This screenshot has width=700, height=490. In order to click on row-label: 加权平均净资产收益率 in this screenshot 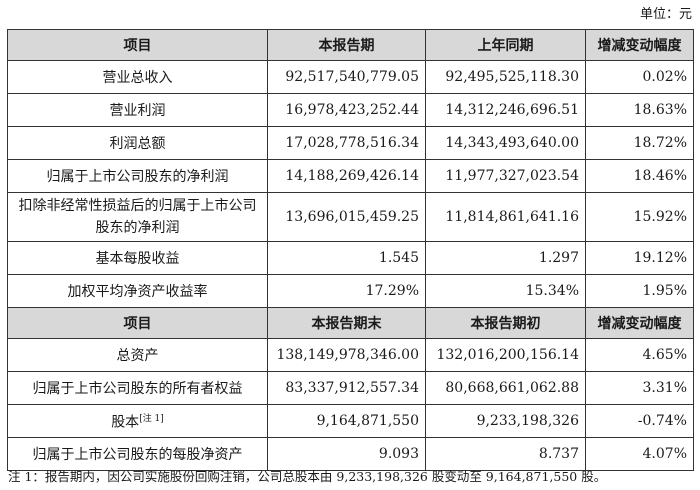, I will do `click(137, 291)`.